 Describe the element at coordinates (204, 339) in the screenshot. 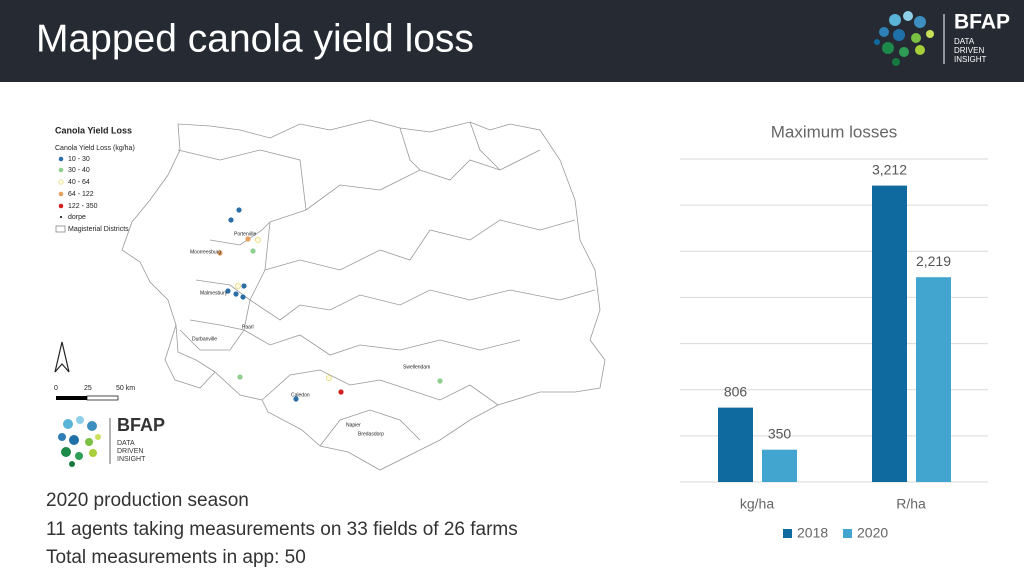

I see `town: Durbanville` at that location.